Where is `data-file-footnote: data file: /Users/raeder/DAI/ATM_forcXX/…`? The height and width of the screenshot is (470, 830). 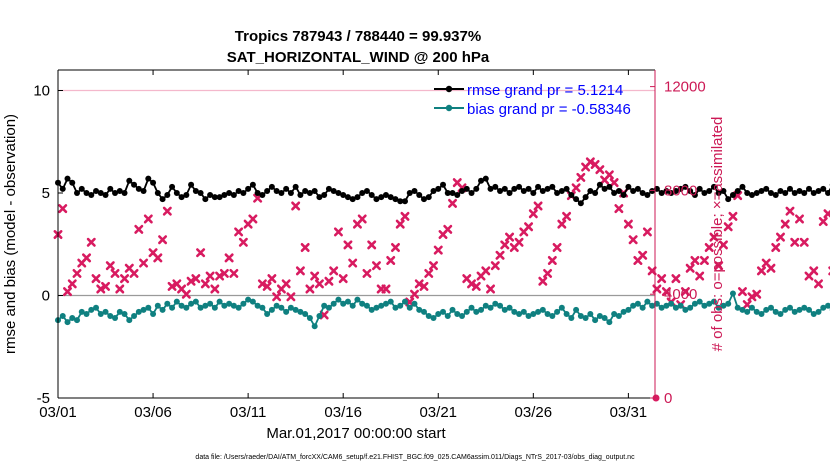
data-file-footnote: data file: /Users/raeder/DAI/ATM_forcXX/… is located at coordinates (415, 457).